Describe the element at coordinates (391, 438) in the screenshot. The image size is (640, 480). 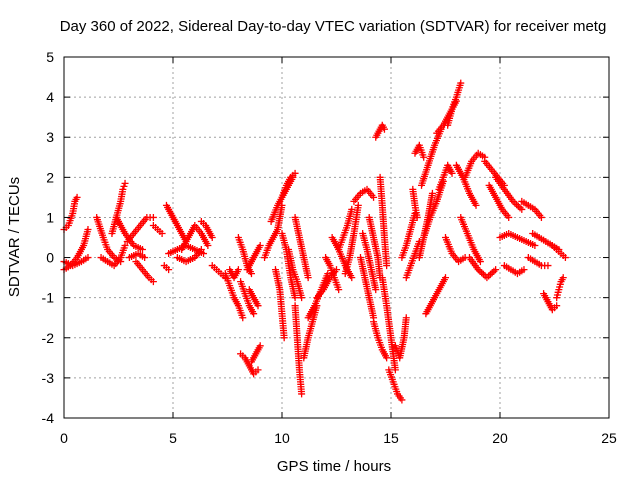
I see `x-tick-label: 15` at that location.